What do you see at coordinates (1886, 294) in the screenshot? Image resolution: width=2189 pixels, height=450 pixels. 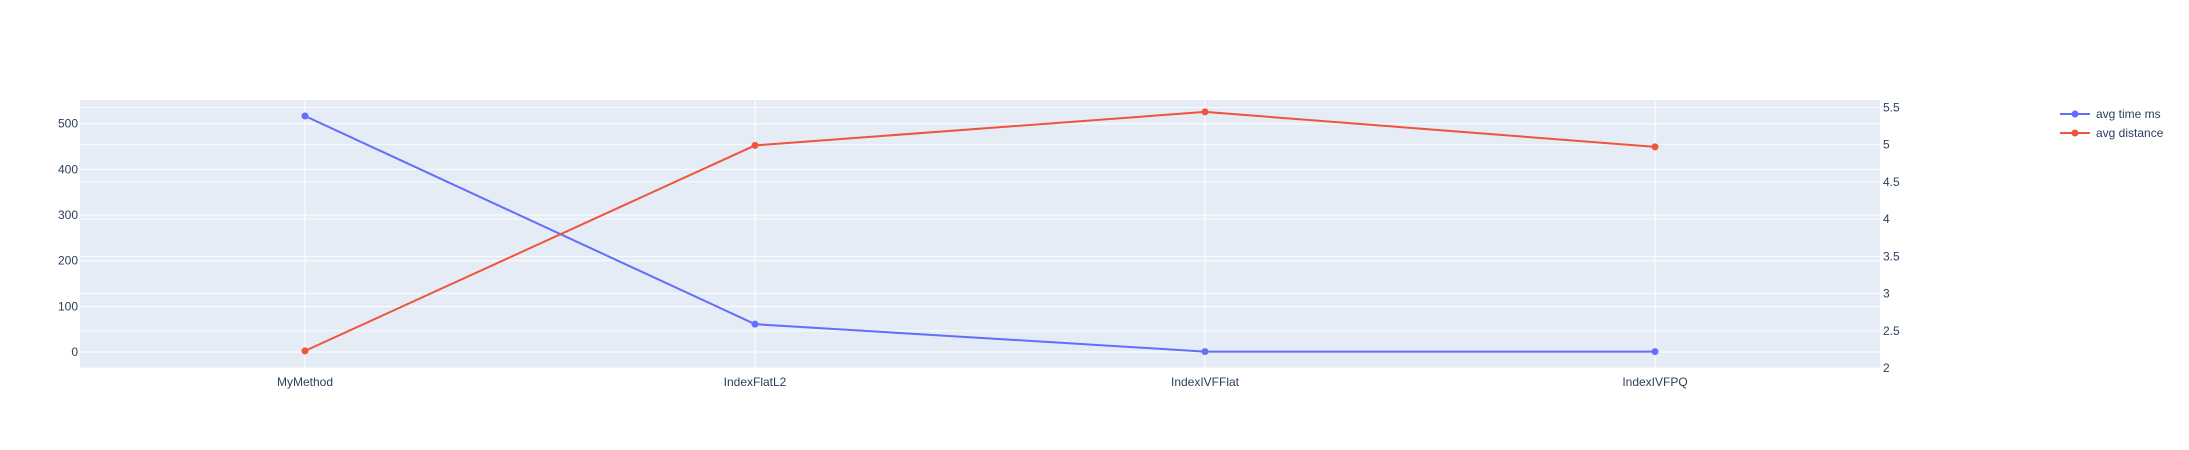 I see `right-tick-label: 3` at bounding box center [1886, 294].